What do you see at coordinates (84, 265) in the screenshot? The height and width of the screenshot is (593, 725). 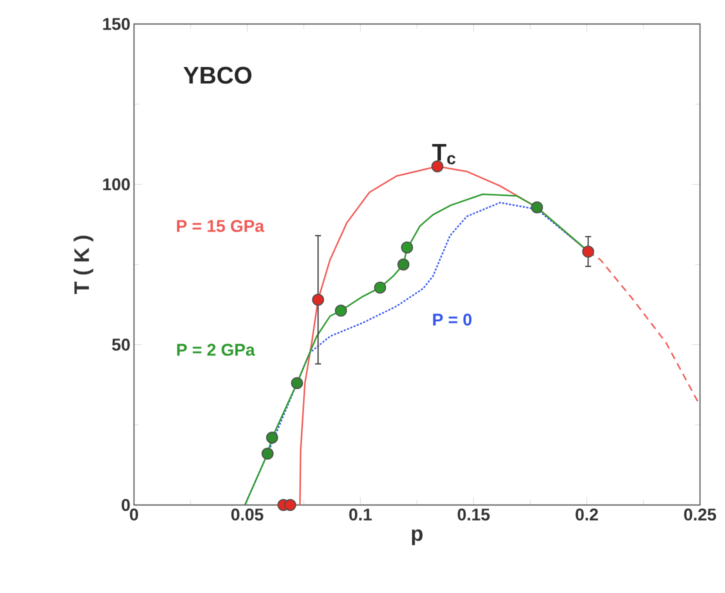 I see `y-axis-title: T ( K )` at bounding box center [84, 265].